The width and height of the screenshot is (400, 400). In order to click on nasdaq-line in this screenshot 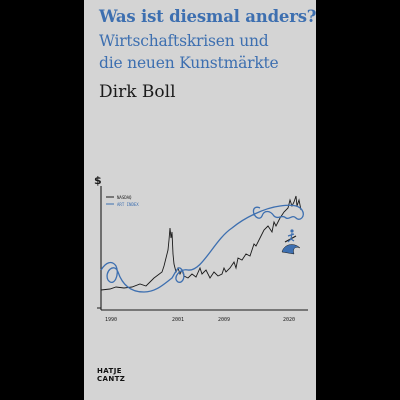, I will do `click(201, 243)`.